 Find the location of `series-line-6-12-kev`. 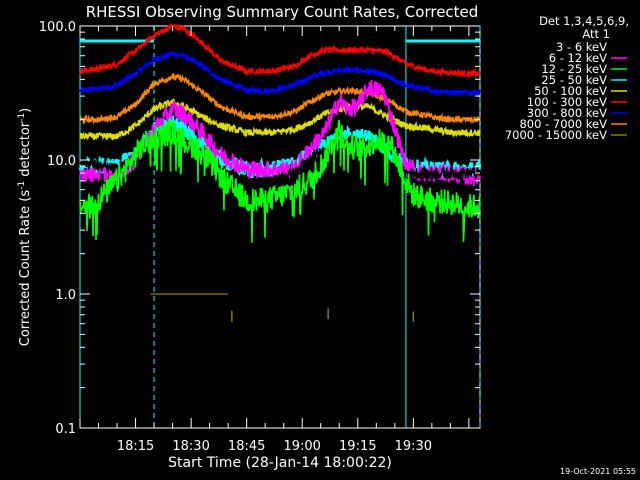

series-line-6-12-kev is located at coordinates (280, 133).